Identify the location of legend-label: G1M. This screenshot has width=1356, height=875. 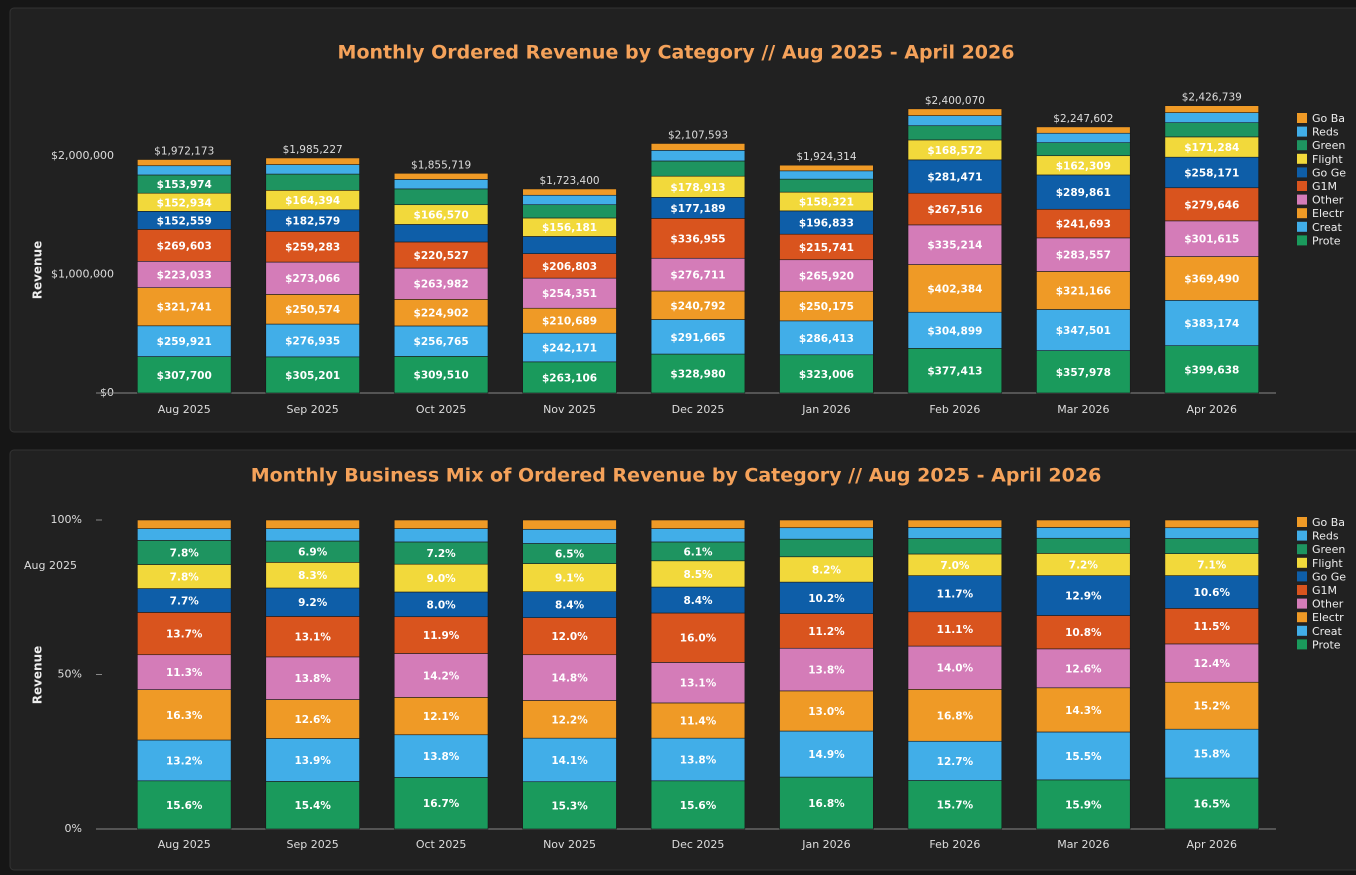
(1324, 590).